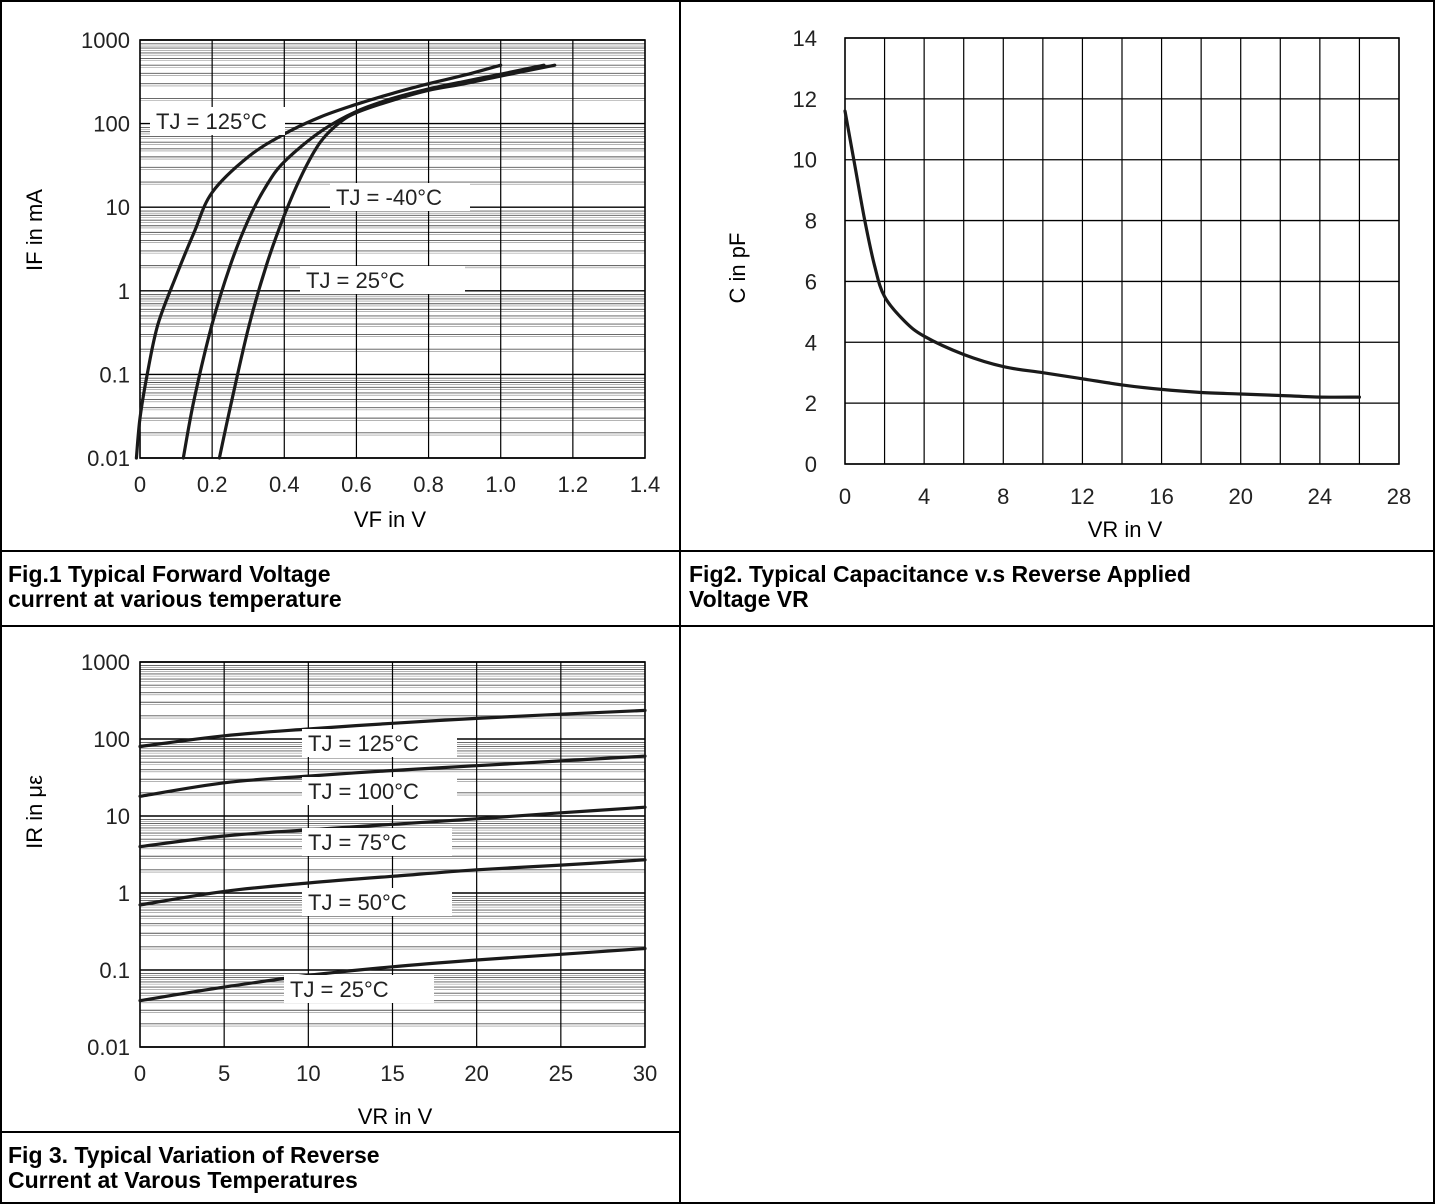  What do you see at coordinates (428, 484) in the screenshot?
I see `x-tick-label: 0.8` at bounding box center [428, 484].